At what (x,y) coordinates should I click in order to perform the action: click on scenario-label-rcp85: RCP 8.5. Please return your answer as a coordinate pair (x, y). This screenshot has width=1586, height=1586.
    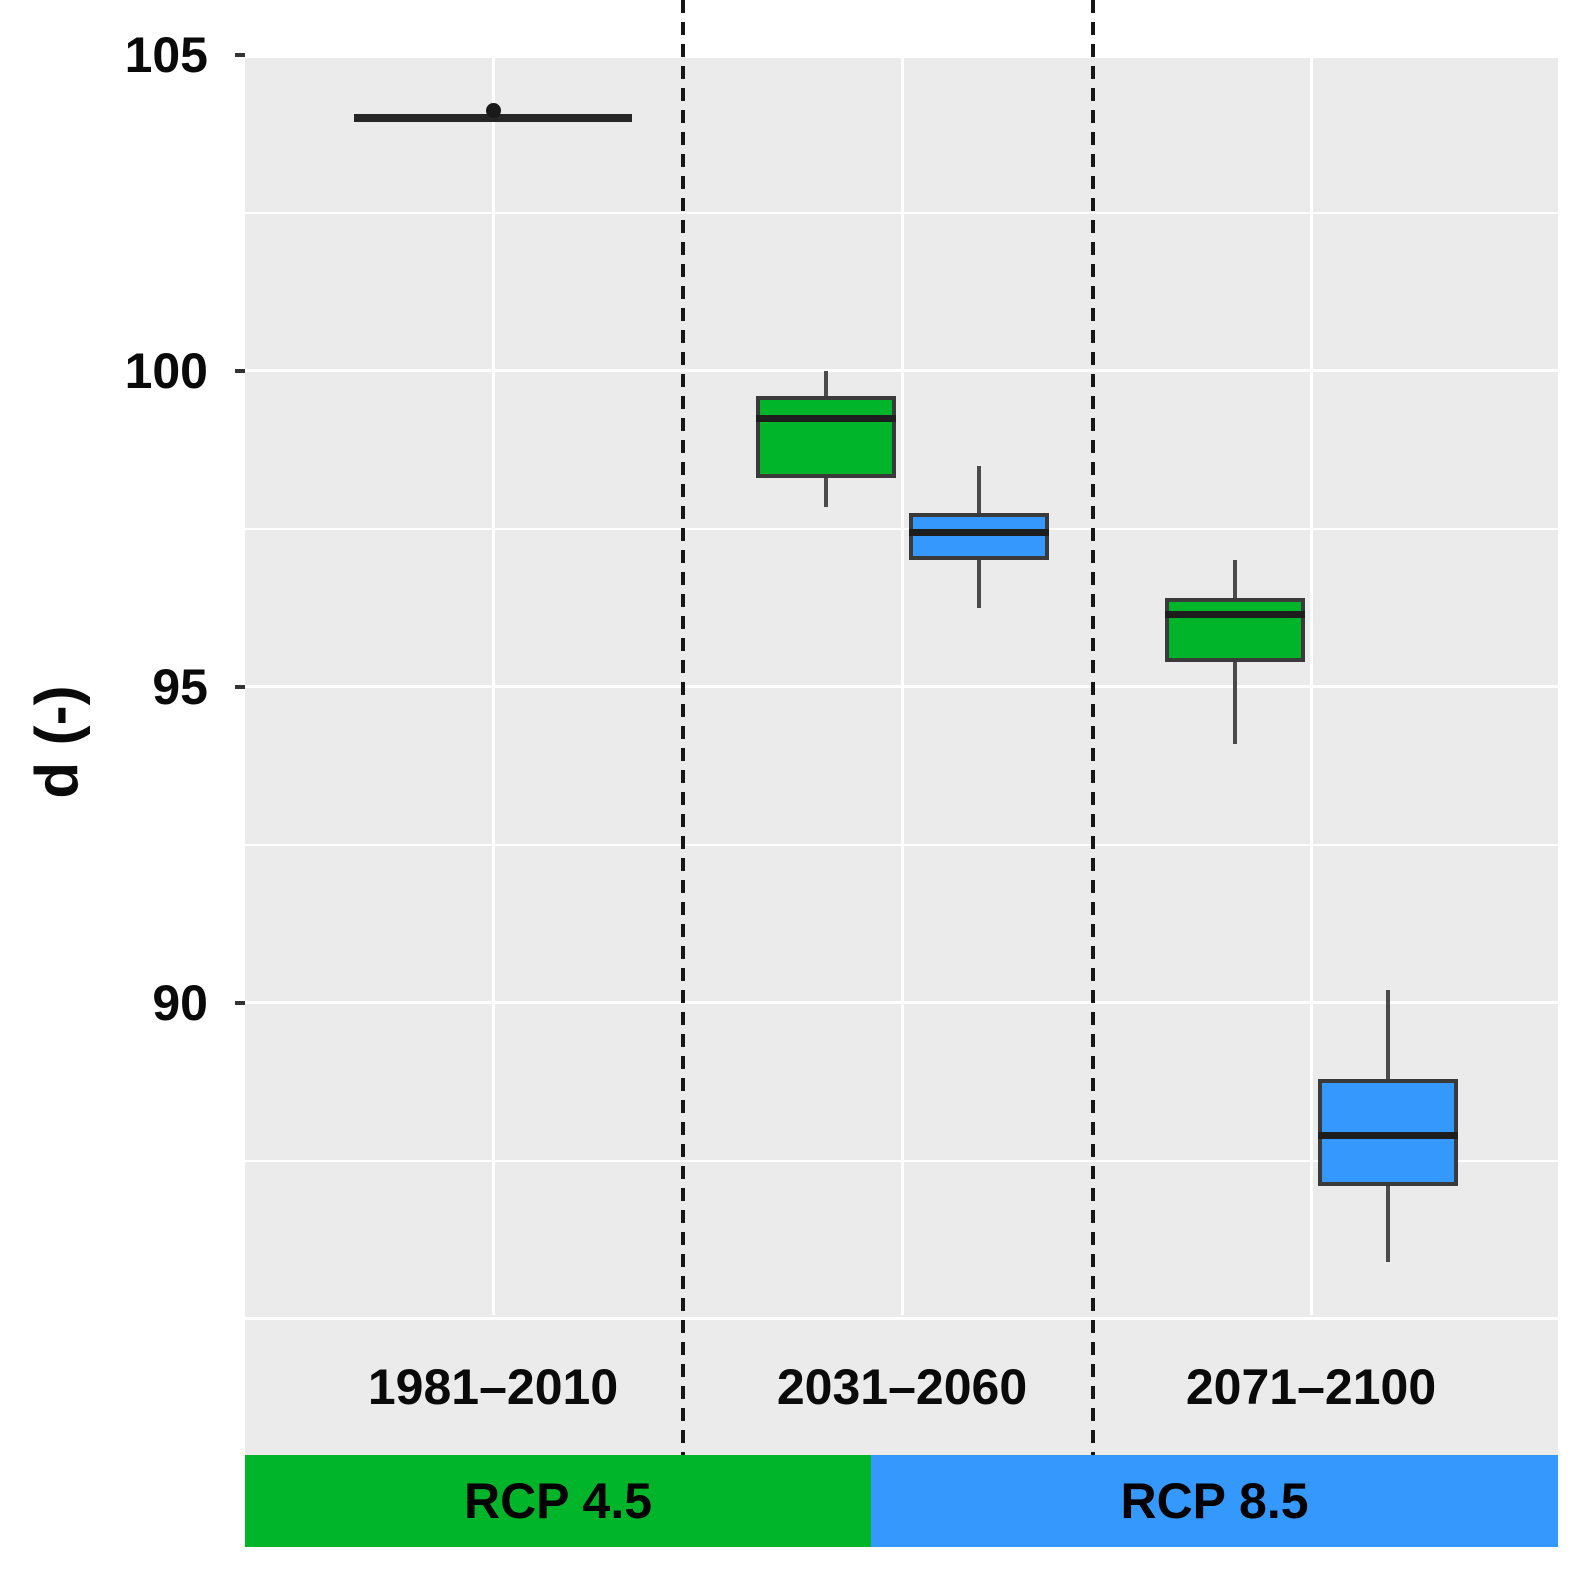
    Looking at the image, I should click on (1214, 1501).